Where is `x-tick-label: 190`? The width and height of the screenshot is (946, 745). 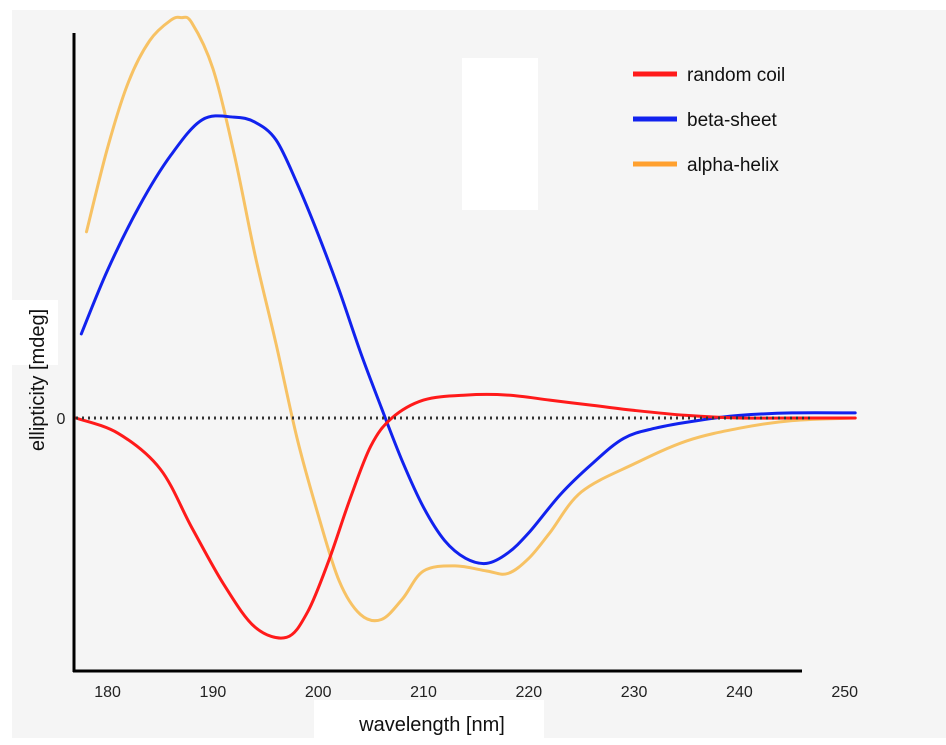
x-tick-label: 190 is located at coordinates (213, 692).